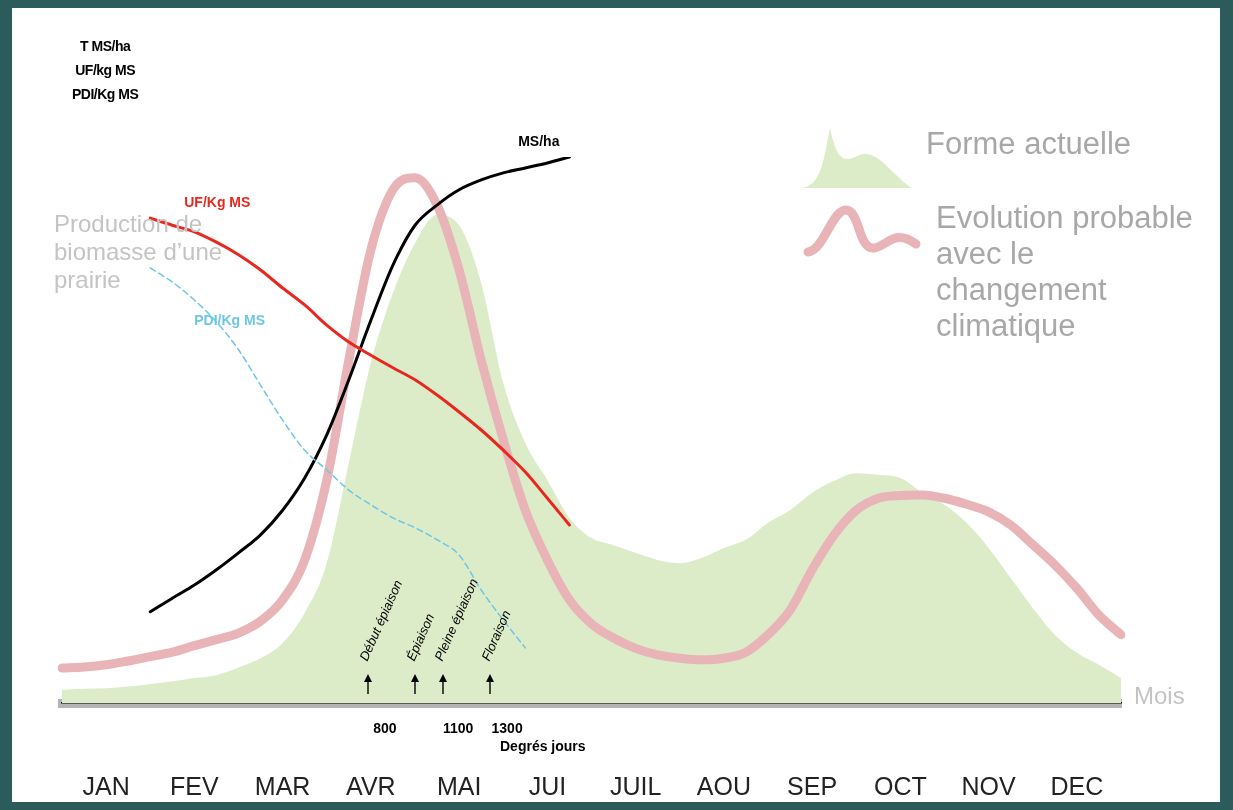  I want to click on x-tick-label: SEP, so click(812, 785).